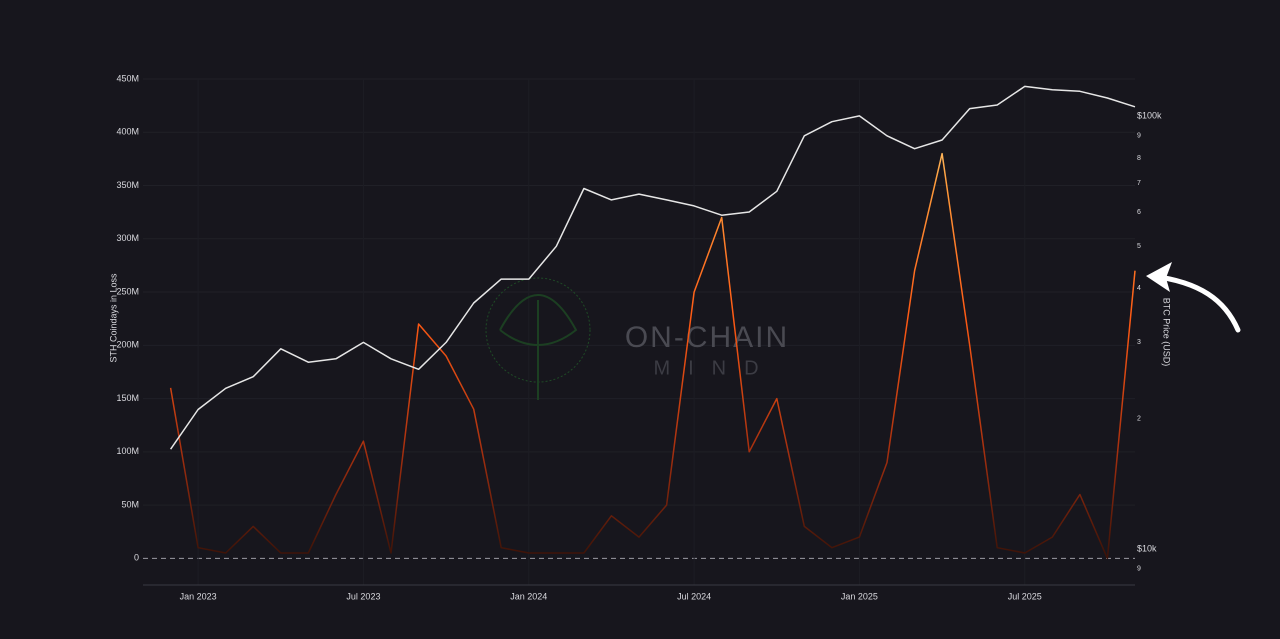 The image size is (1280, 639). What do you see at coordinates (1147, 548) in the screenshot?
I see `y2-tick-label: $10k` at bounding box center [1147, 548].